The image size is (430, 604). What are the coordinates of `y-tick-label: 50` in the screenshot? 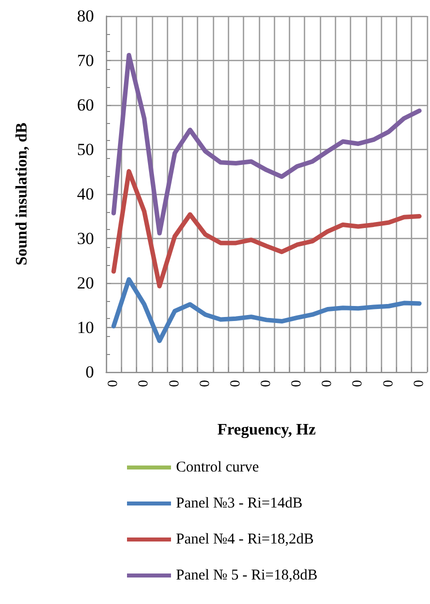 It's located at (85, 149).